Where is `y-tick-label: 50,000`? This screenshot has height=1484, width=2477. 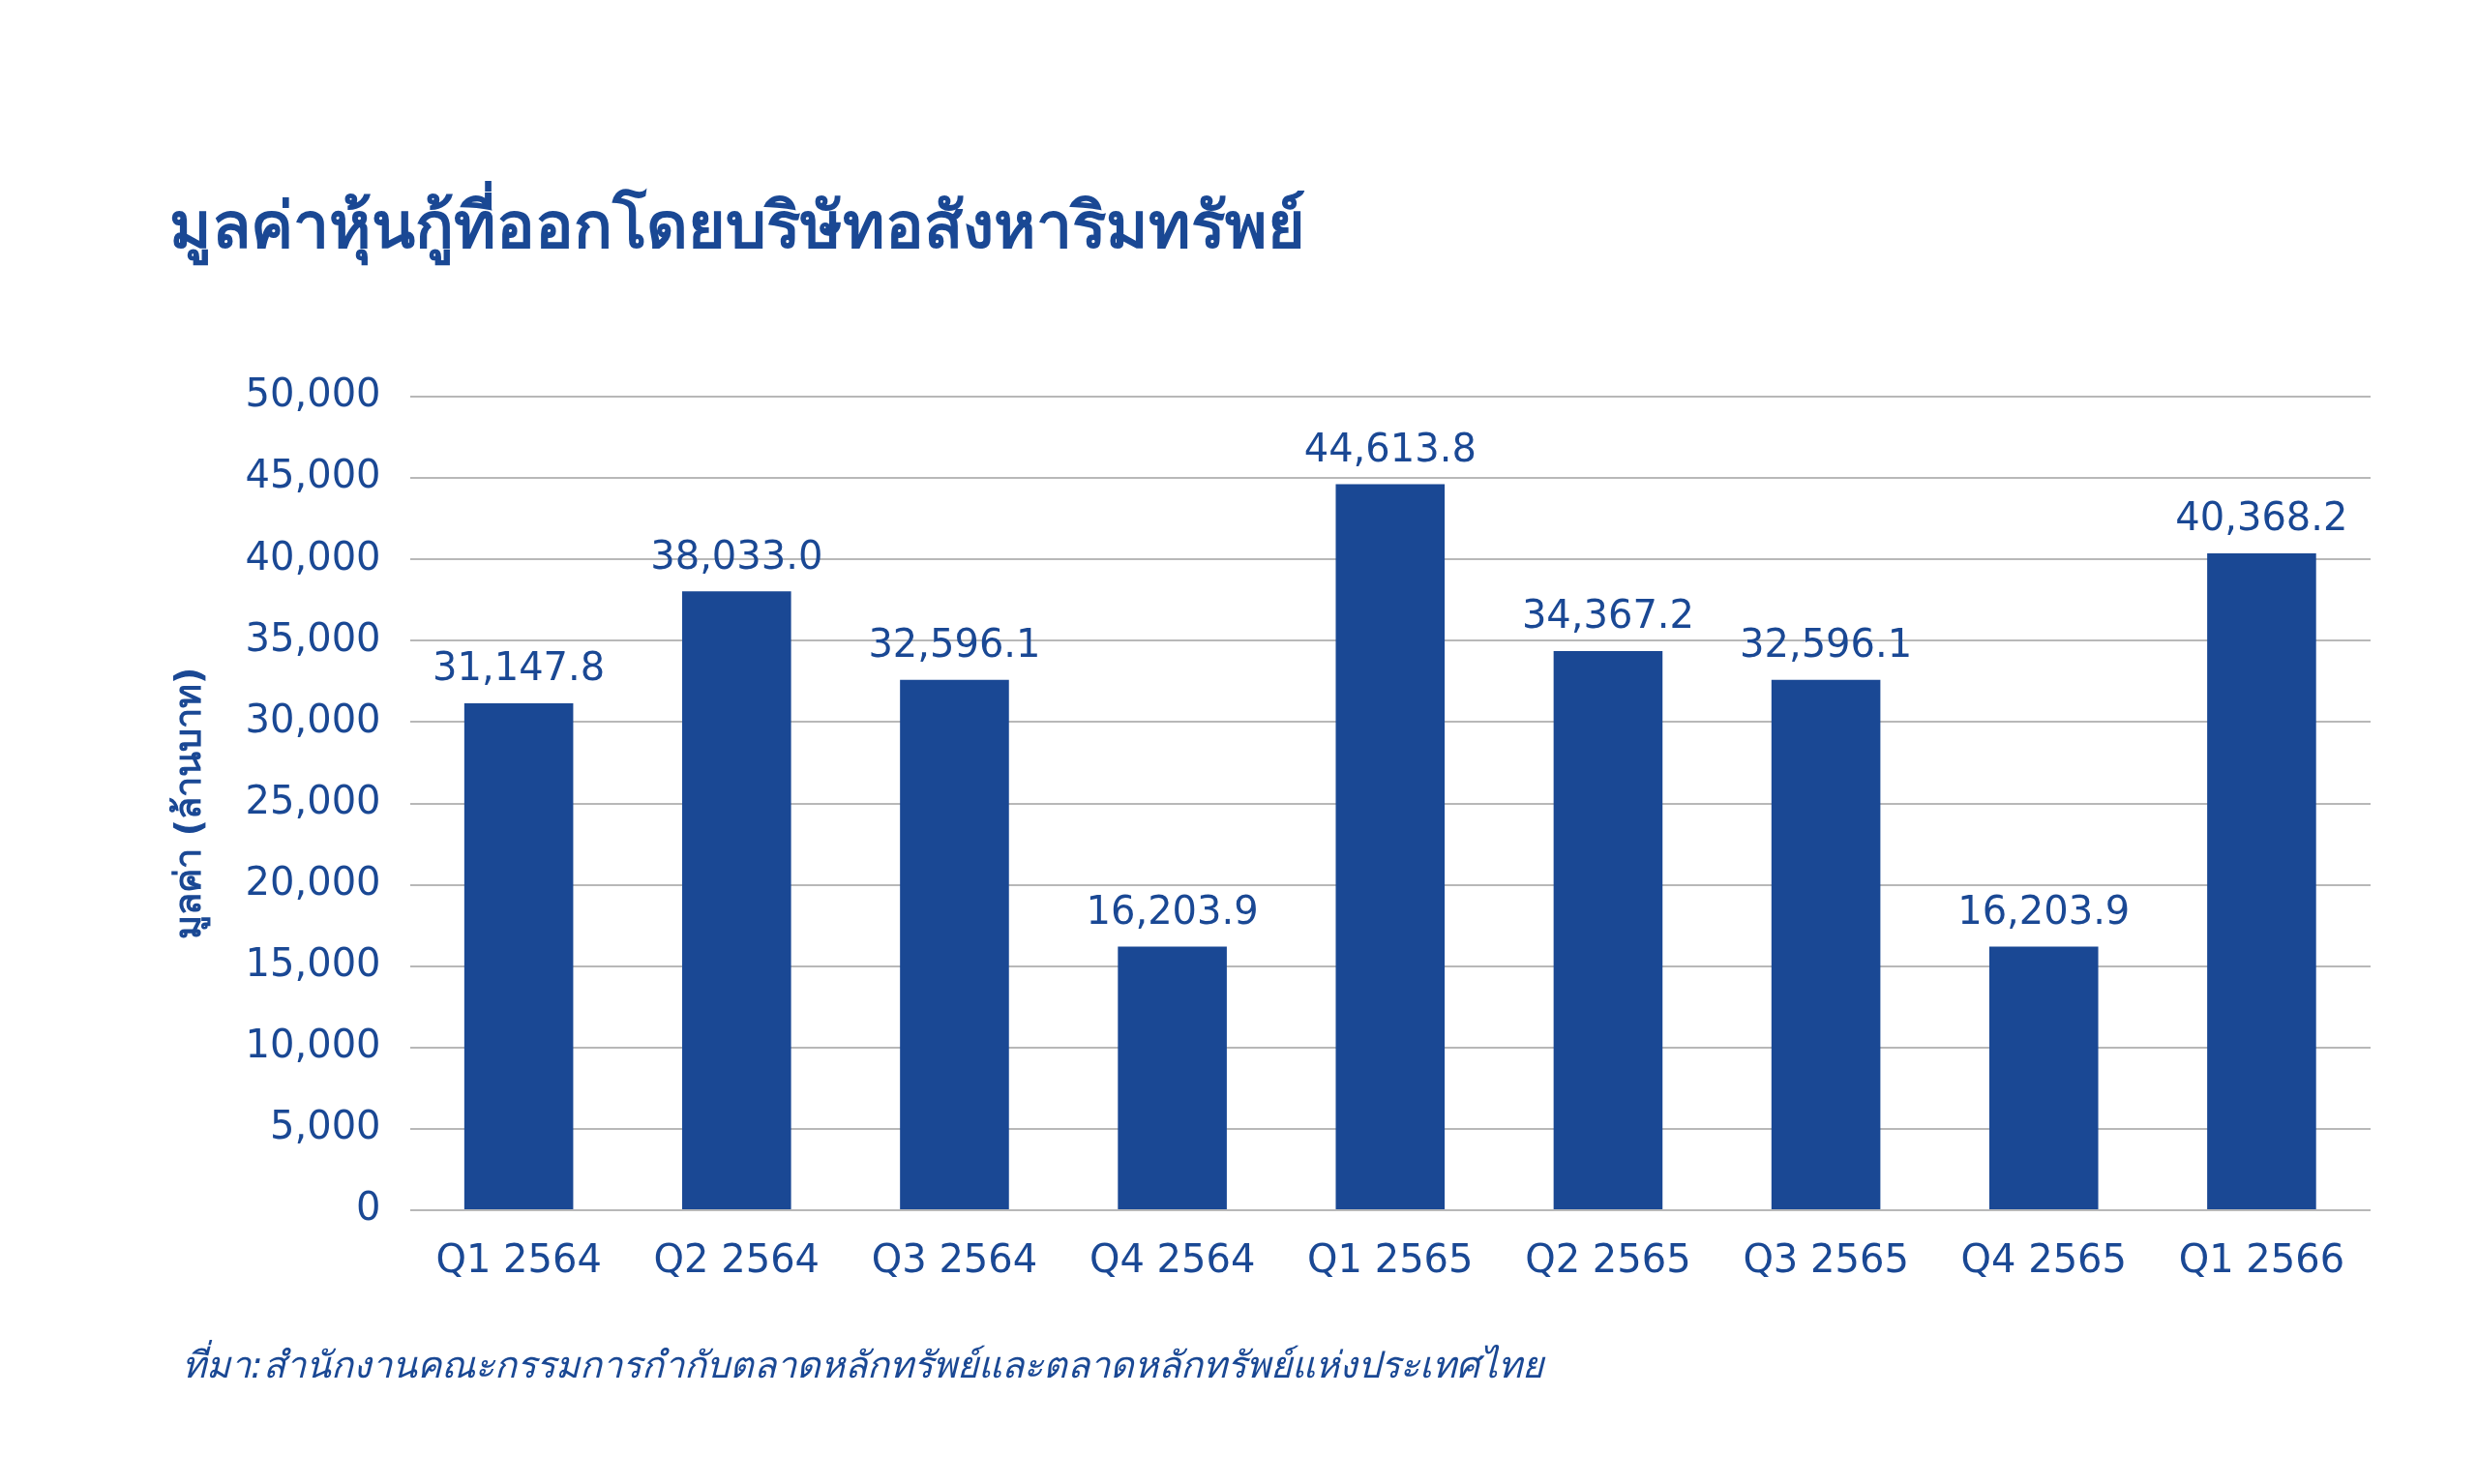 y-tick-label: 50,000 is located at coordinates (313, 393).